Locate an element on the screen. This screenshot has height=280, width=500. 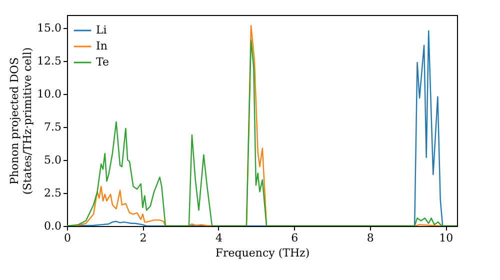
x-axis-title: Frequency (THz) is located at coordinates (262, 253).